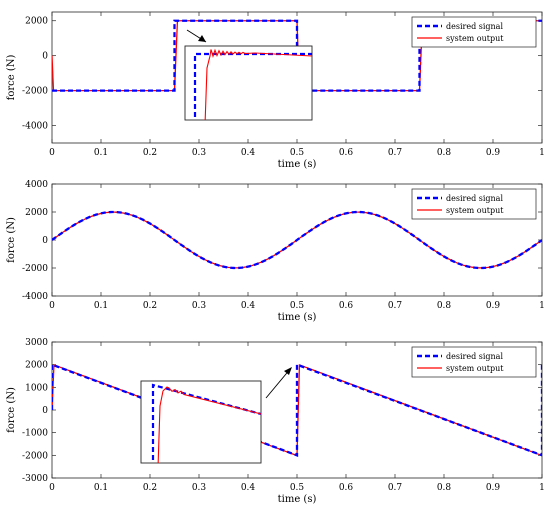  Describe the element at coordinates (36, 343) in the screenshot. I see `y-tick-label: 3000` at that location.